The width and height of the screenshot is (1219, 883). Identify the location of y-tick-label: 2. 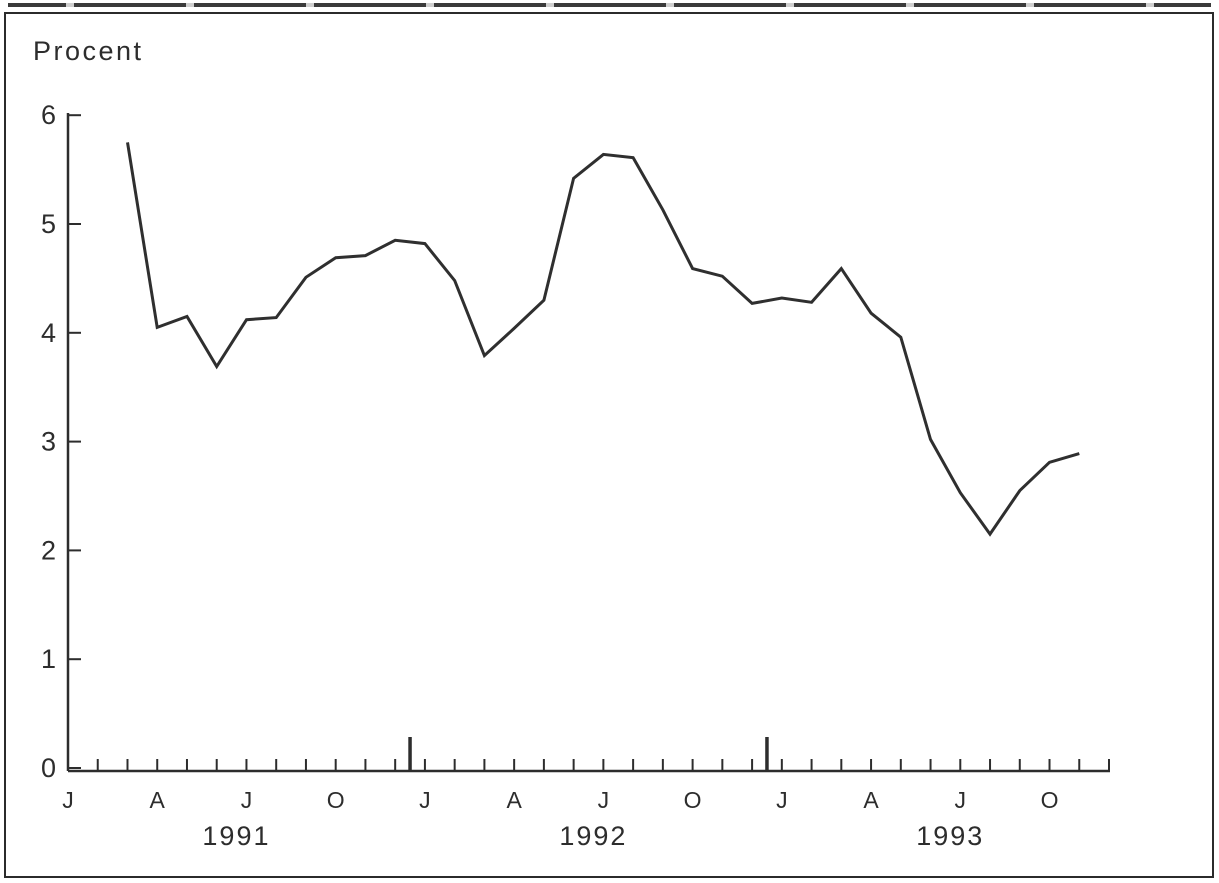
(48, 550).